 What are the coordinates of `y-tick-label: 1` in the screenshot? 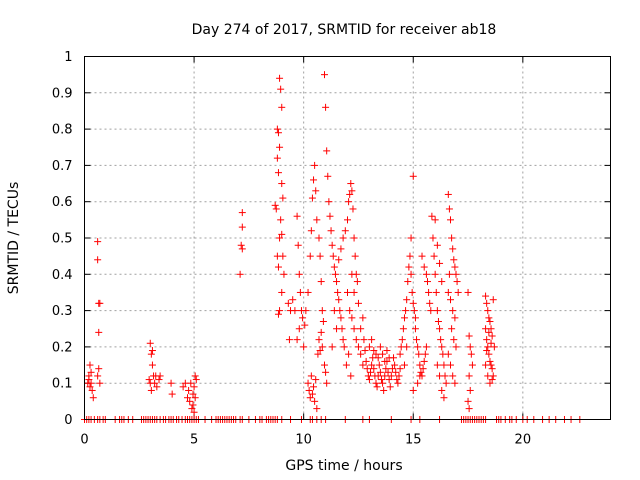 It's located at (68, 57).